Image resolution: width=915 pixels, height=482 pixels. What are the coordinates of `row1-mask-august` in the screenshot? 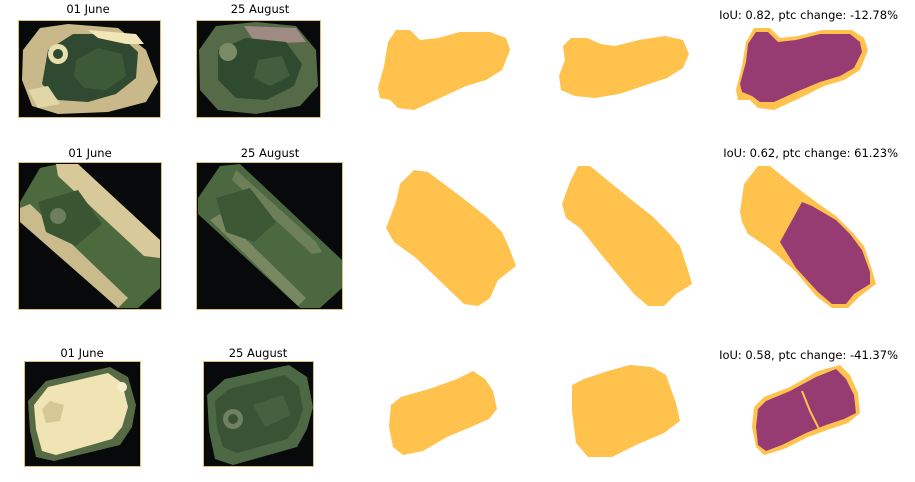 It's located at (623, 69).